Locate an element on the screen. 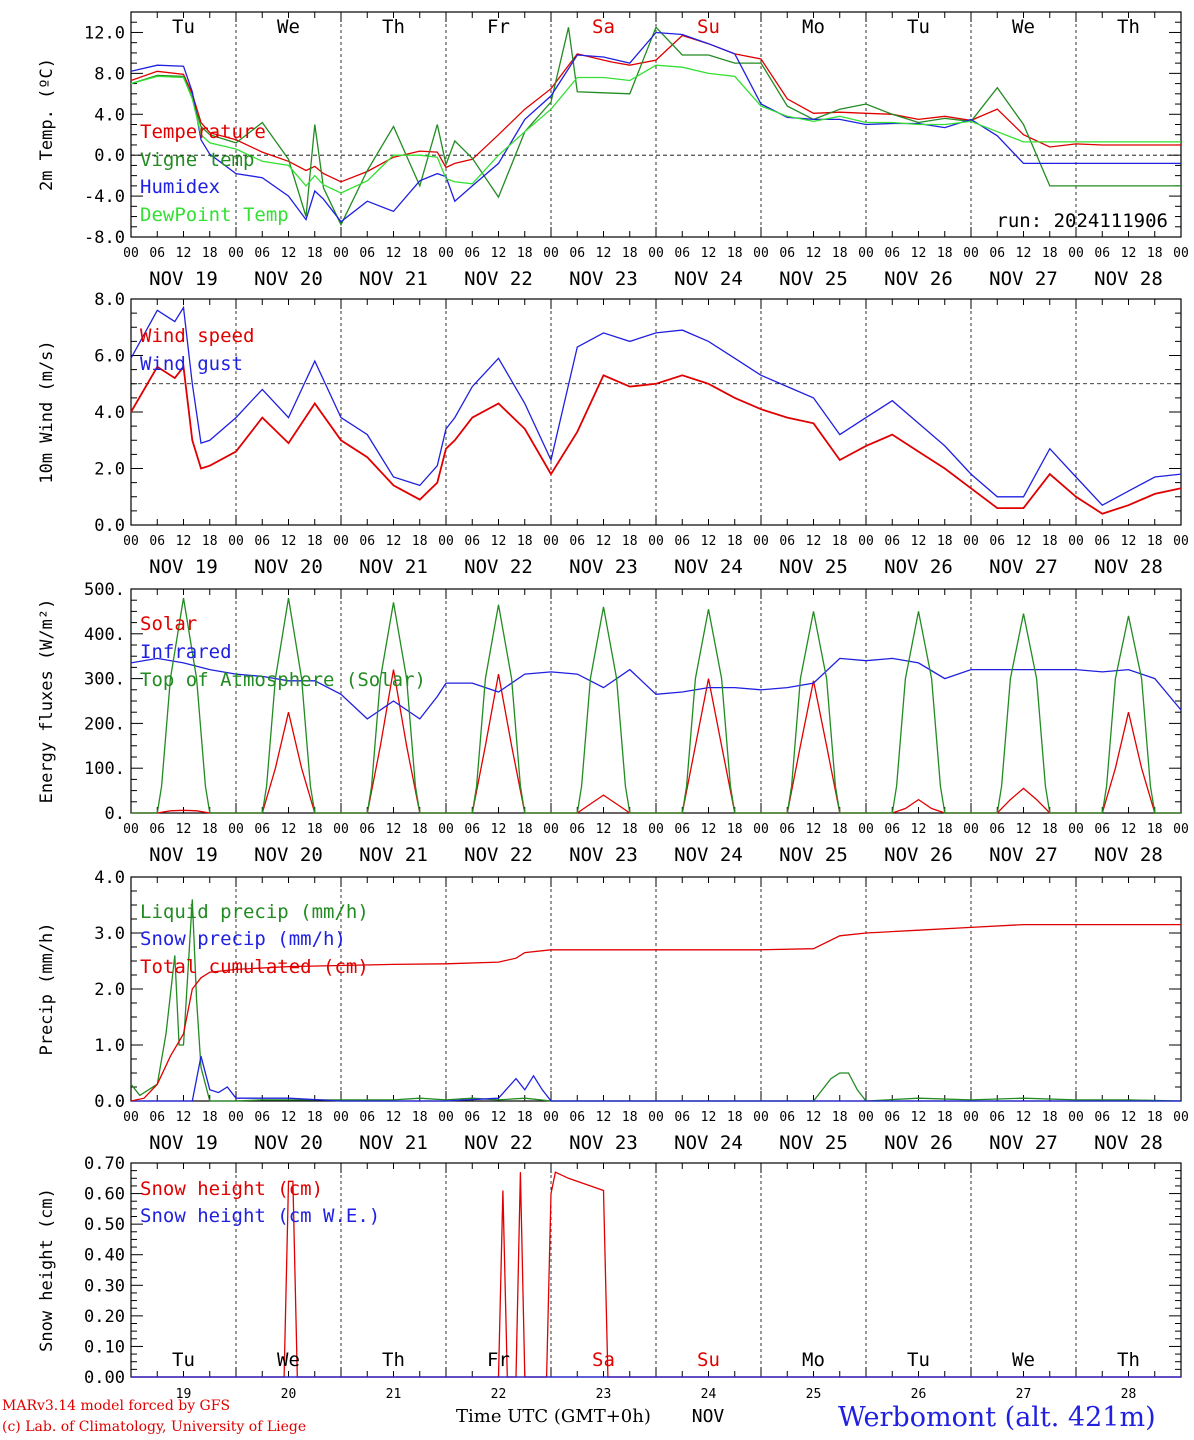  y-tick-label: 0.20 is located at coordinates (104, 1317).